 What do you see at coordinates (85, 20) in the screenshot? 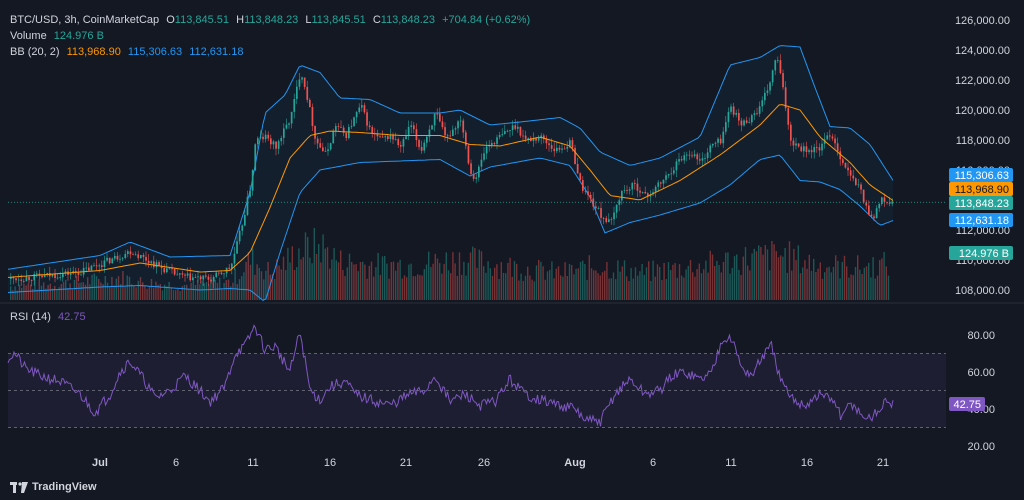
I see `symbol-label: BTC/USD, 3h, CoinMarketCap` at bounding box center [85, 20].